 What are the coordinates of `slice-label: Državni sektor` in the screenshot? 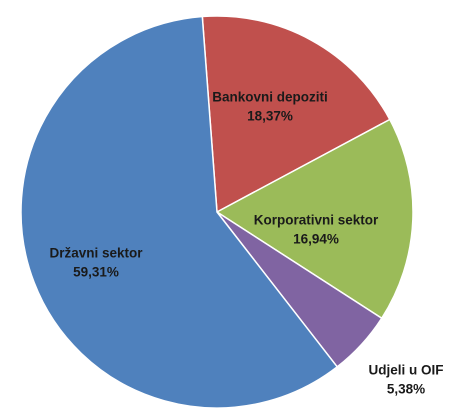 It's located at (96, 253).